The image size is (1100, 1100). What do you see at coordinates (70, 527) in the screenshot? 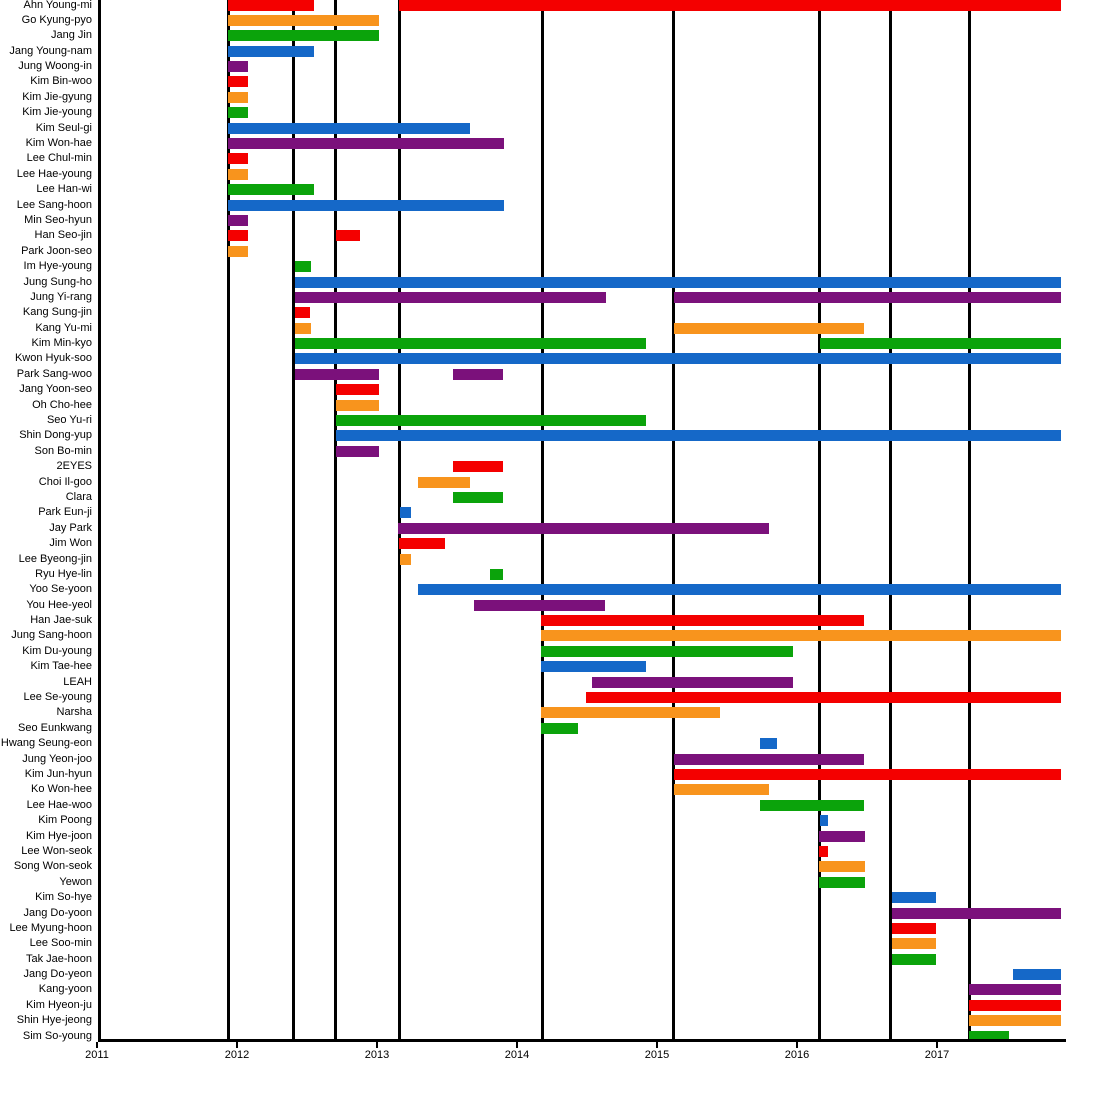
I see `member-label: Jay Park` at bounding box center [70, 527].